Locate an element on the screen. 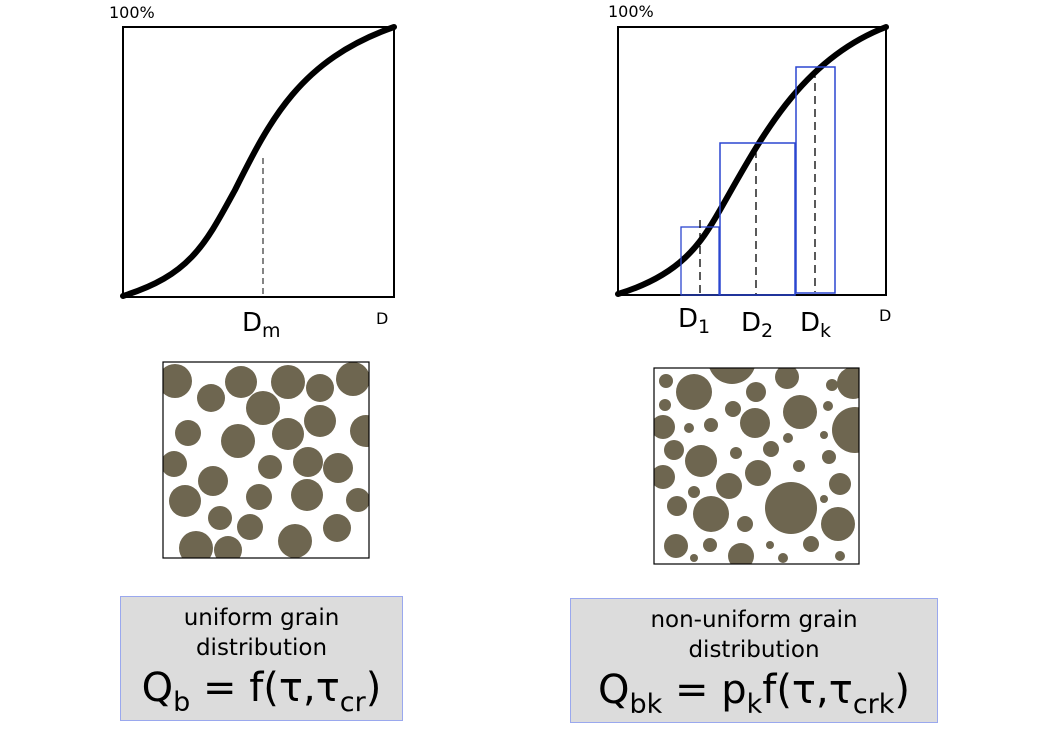  uniform-transport-formula: Qb = f(τ,τcr) is located at coordinates (261, 691).